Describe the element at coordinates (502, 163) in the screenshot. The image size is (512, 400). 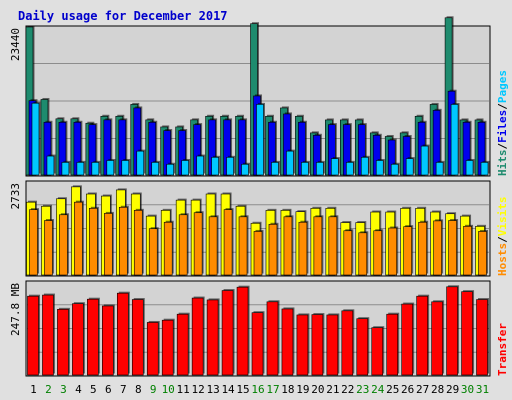
I see `legend-entry: Hits` at that location.